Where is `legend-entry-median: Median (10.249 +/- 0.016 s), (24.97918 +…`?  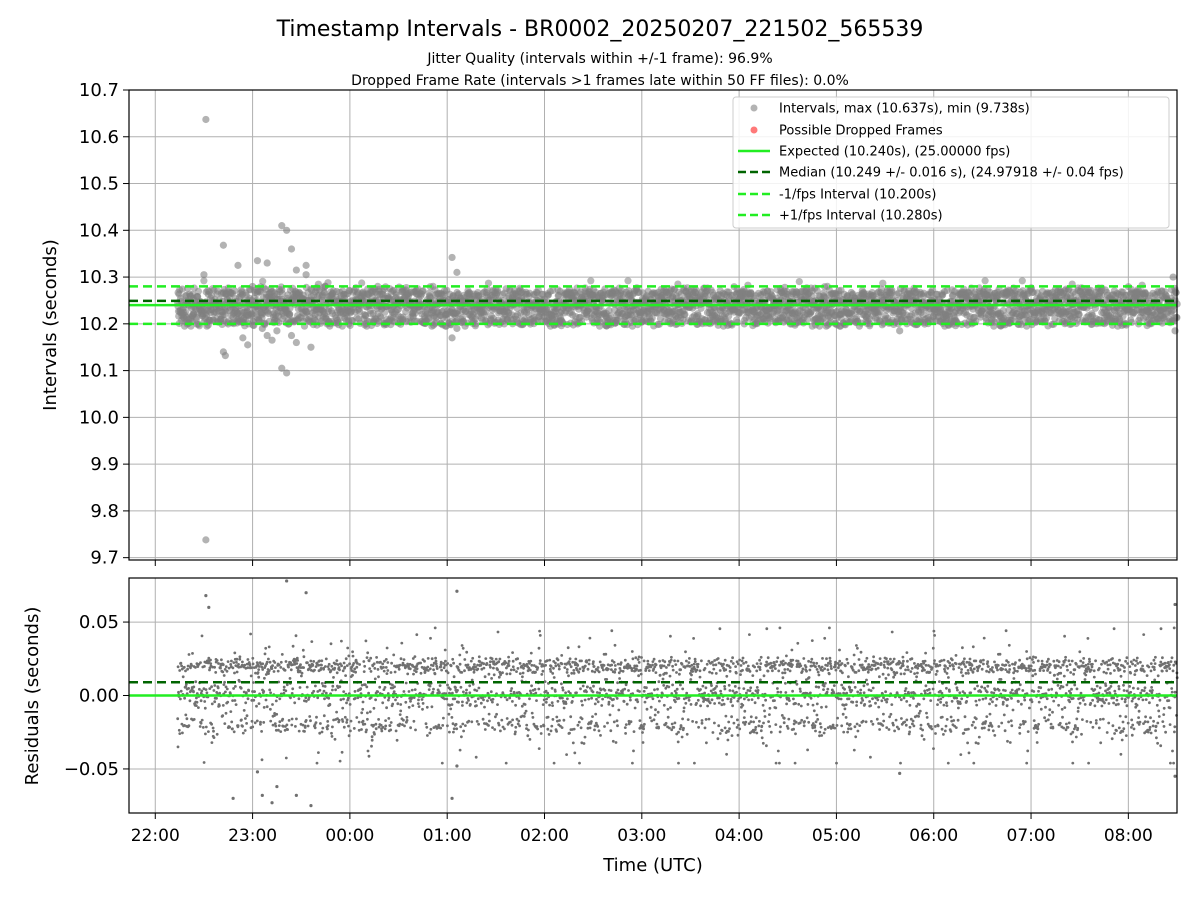 legend-entry-median: Median (10.249 +/- 0.016 s), (24.97918 +… is located at coordinates (951, 173).